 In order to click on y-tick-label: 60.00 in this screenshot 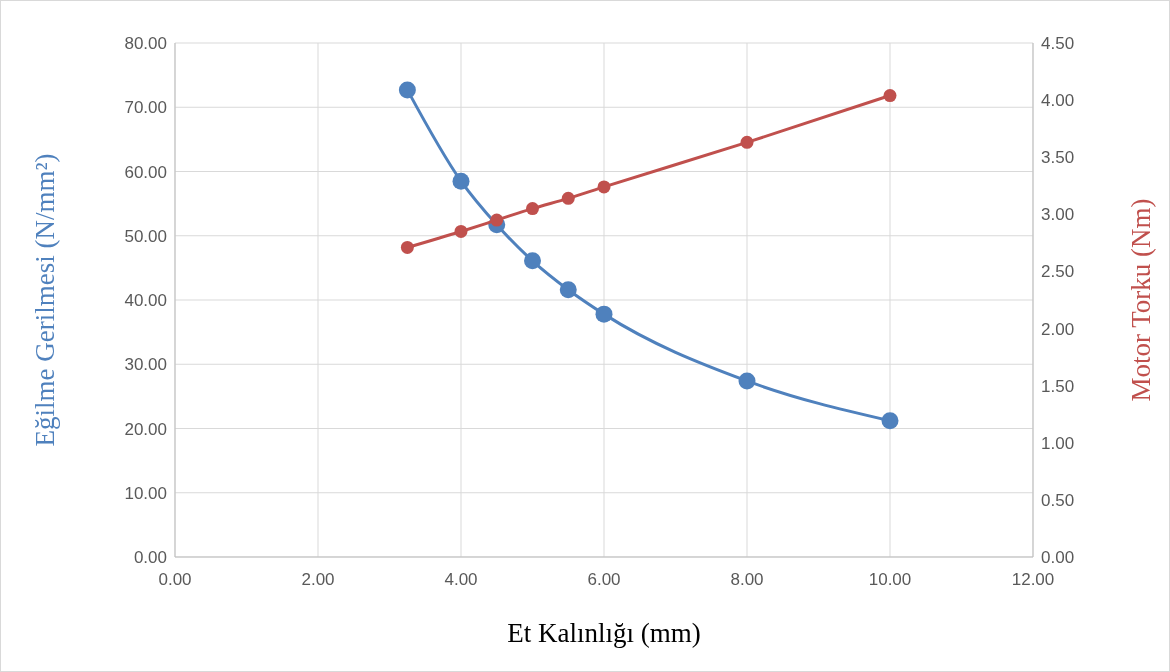, I will do `click(145, 172)`.